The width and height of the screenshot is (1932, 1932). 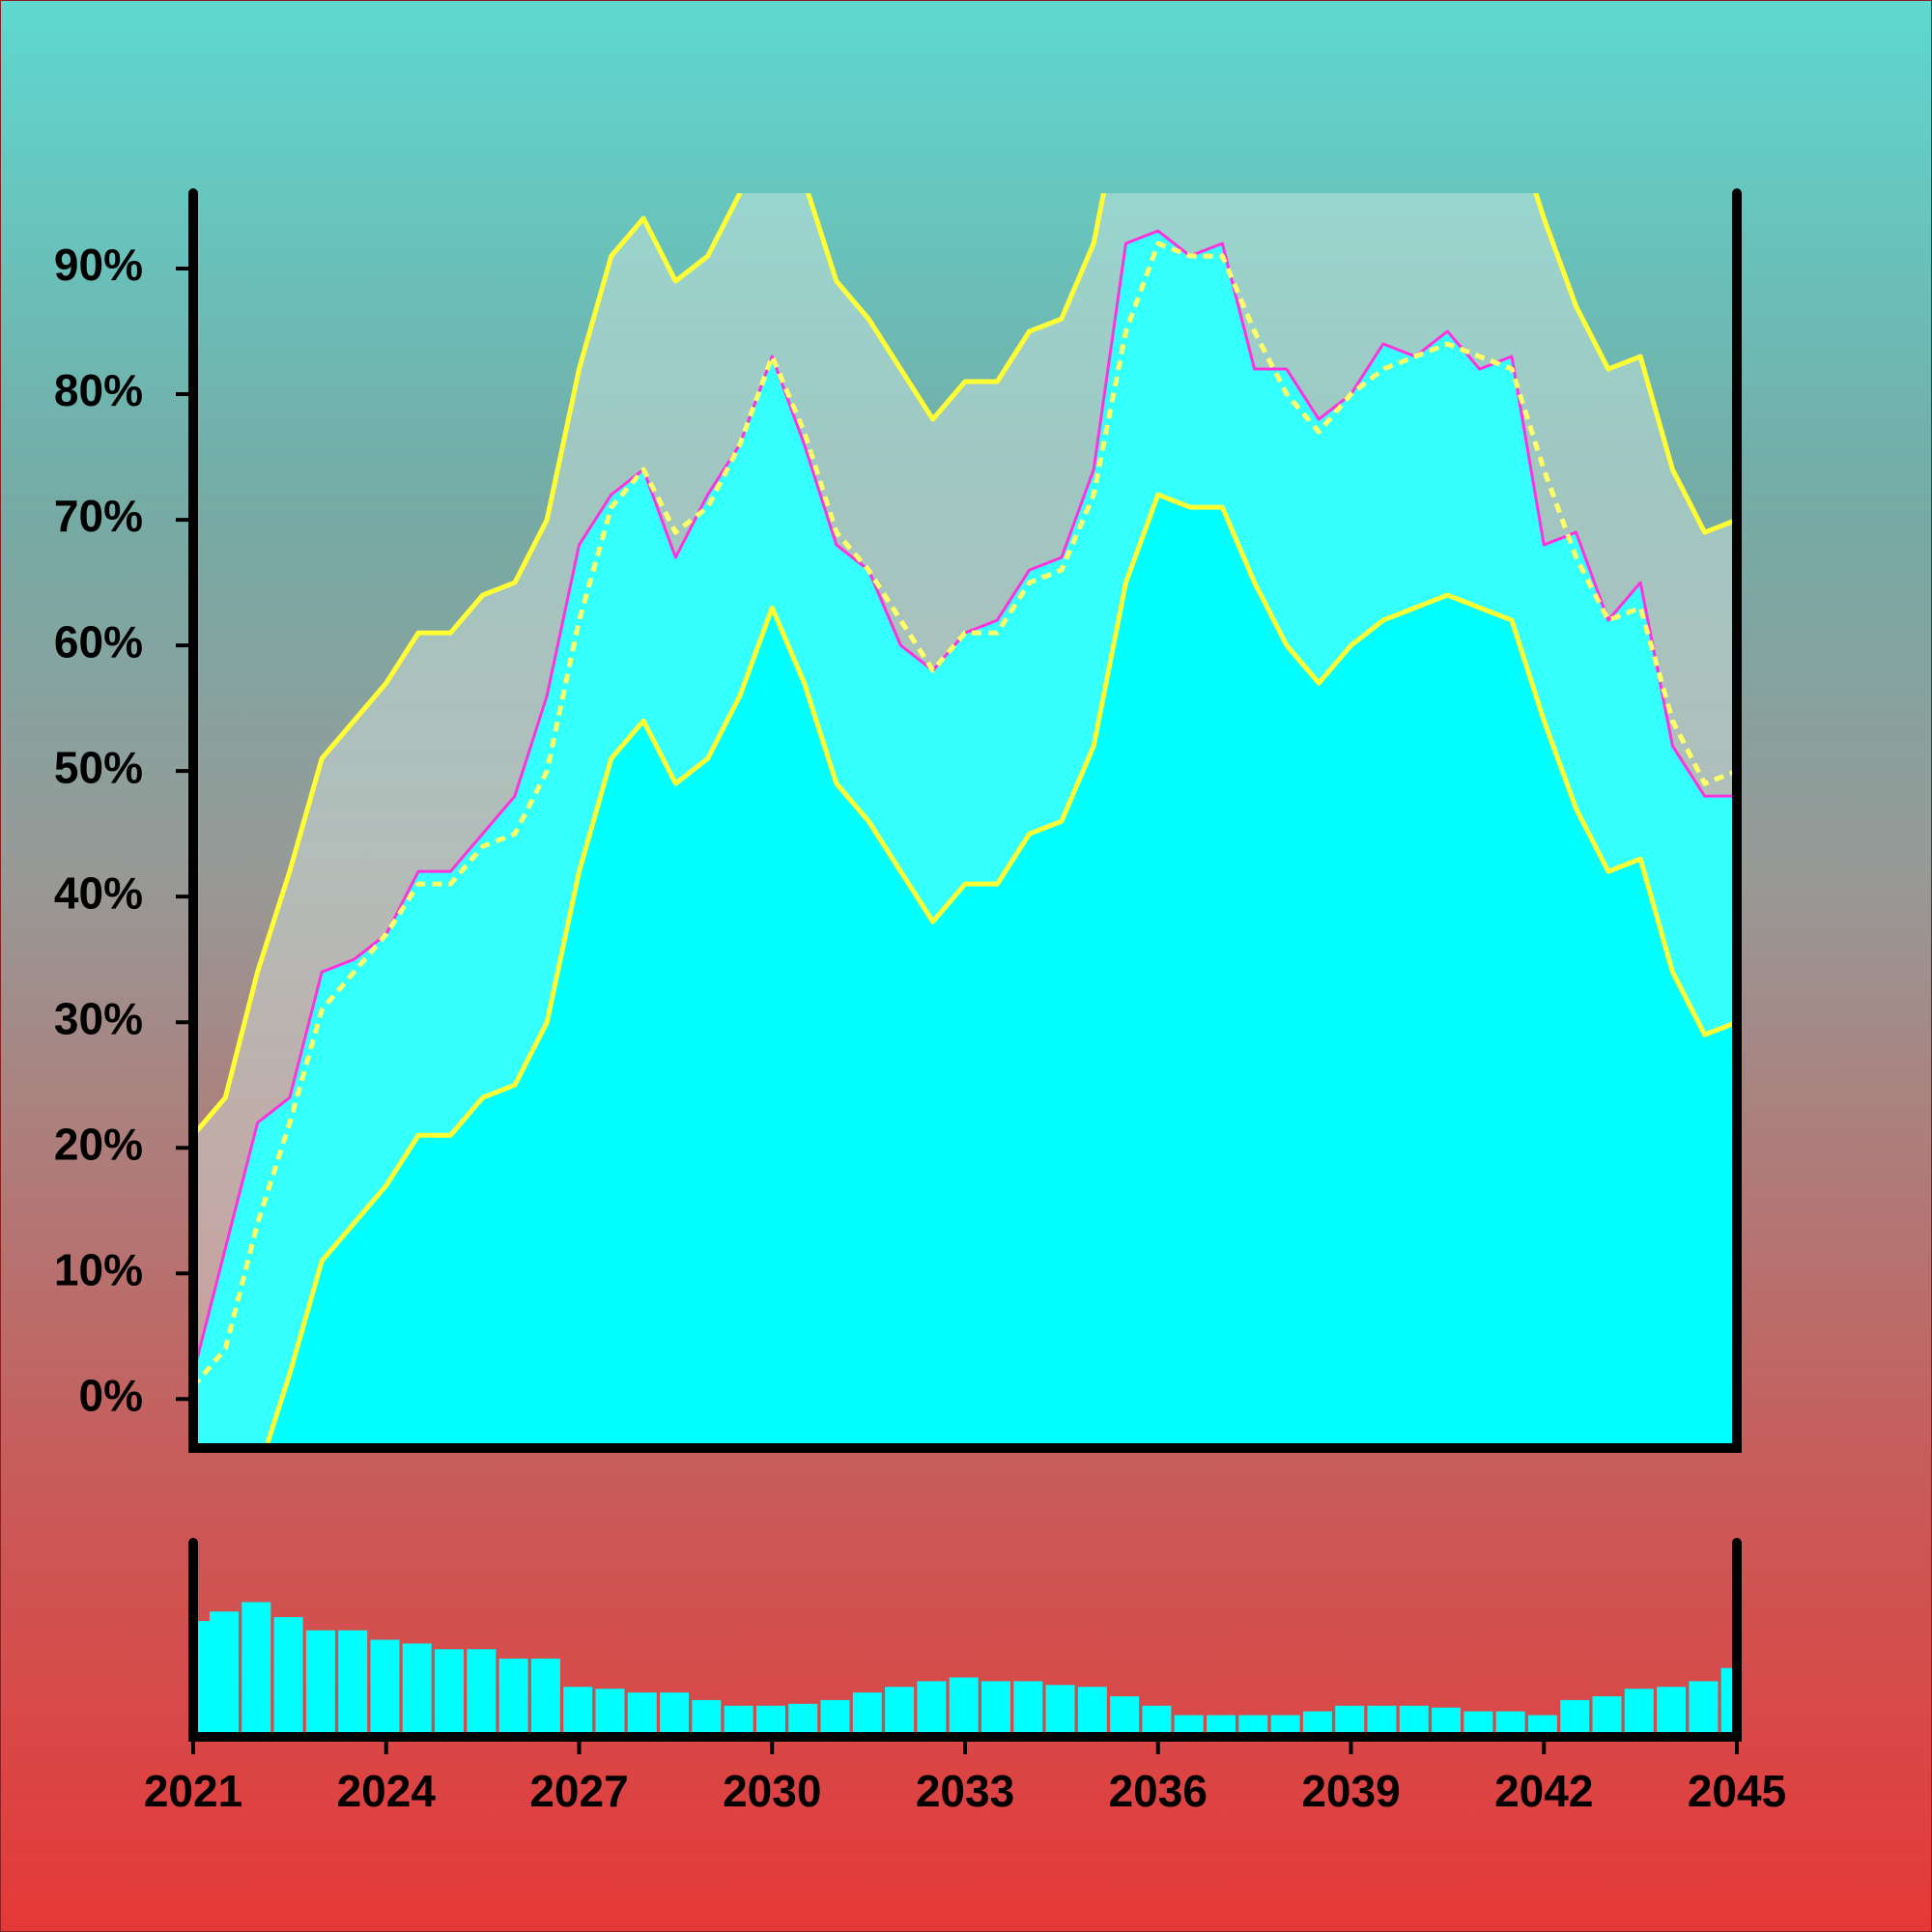 What do you see at coordinates (193, 1791) in the screenshot?
I see `x-tick-label: 2021` at bounding box center [193, 1791].